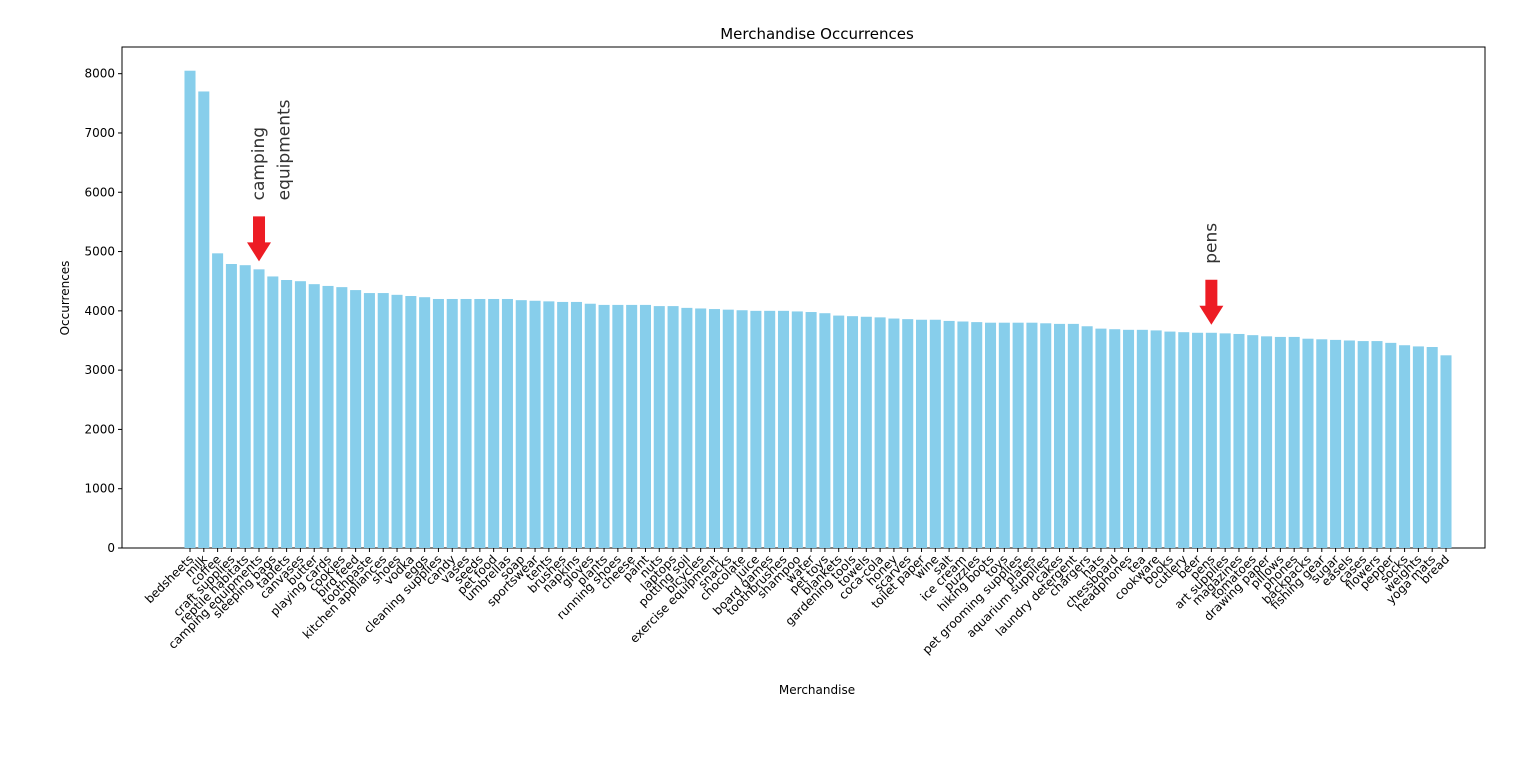  Describe the element at coordinates (99, 192) in the screenshot. I see `y-tick-label: 6000` at that location.